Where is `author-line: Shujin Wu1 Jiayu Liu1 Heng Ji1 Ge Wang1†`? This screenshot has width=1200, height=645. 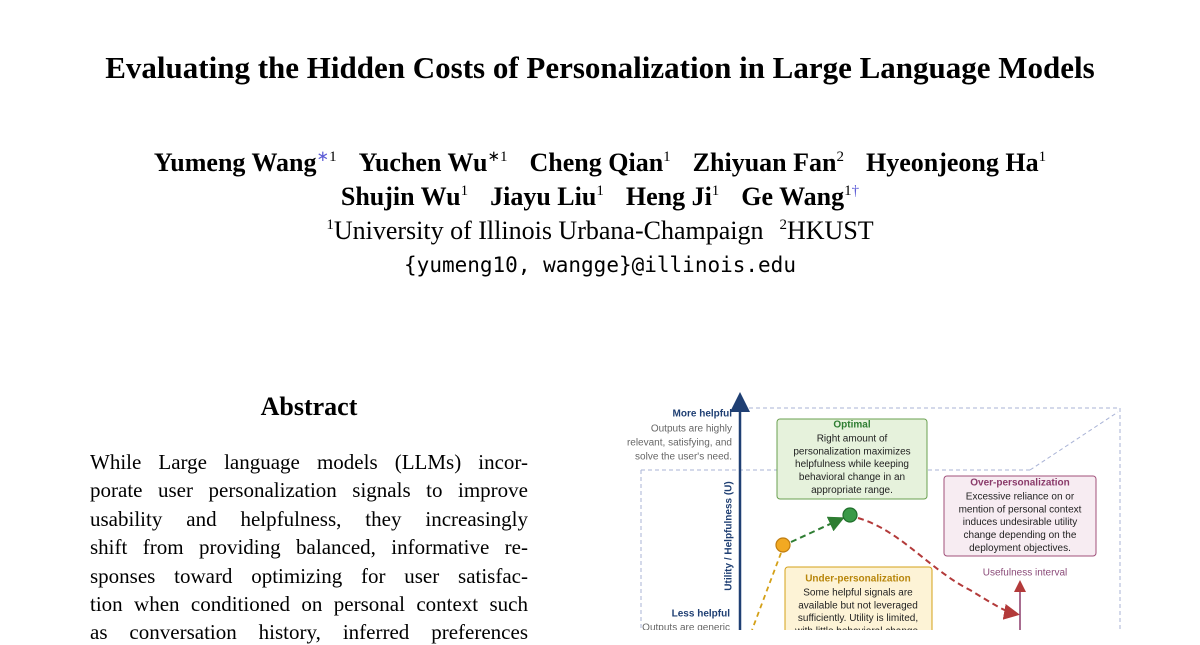
author-line: Shujin Wu1 Jiayu Liu1 Heng Ji1 Ge Wang1† is located at coordinates (600, 197).